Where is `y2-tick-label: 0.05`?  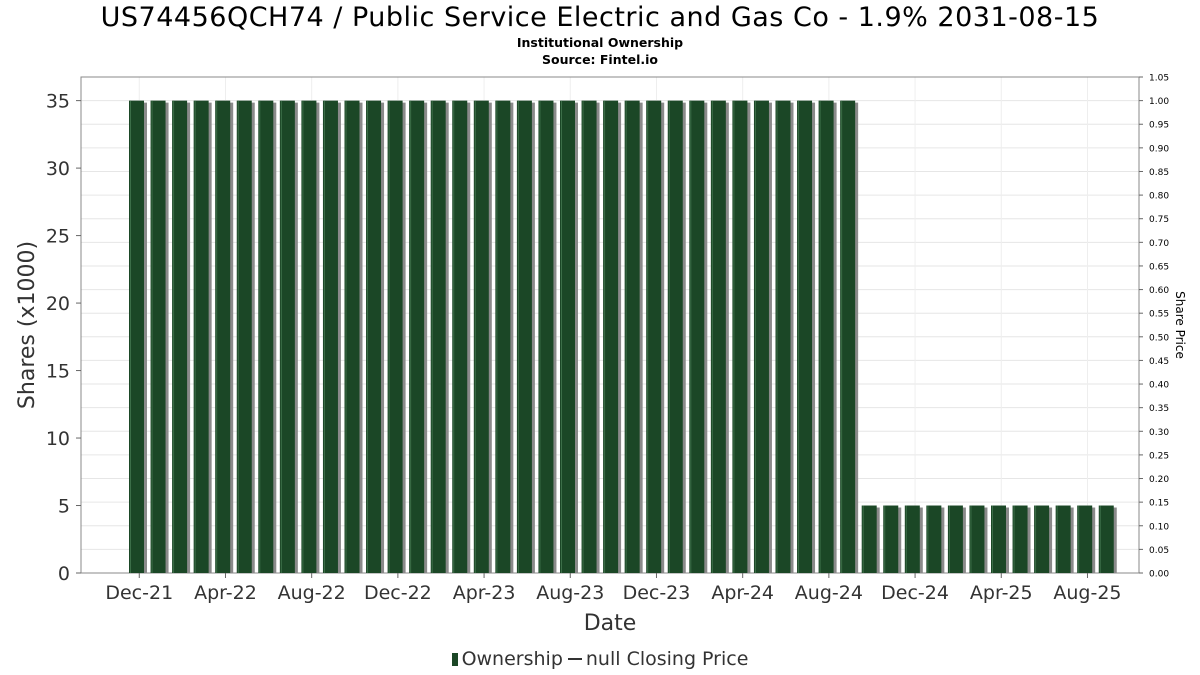
y2-tick-label: 0.05 is located at coordinates (1159, 551).